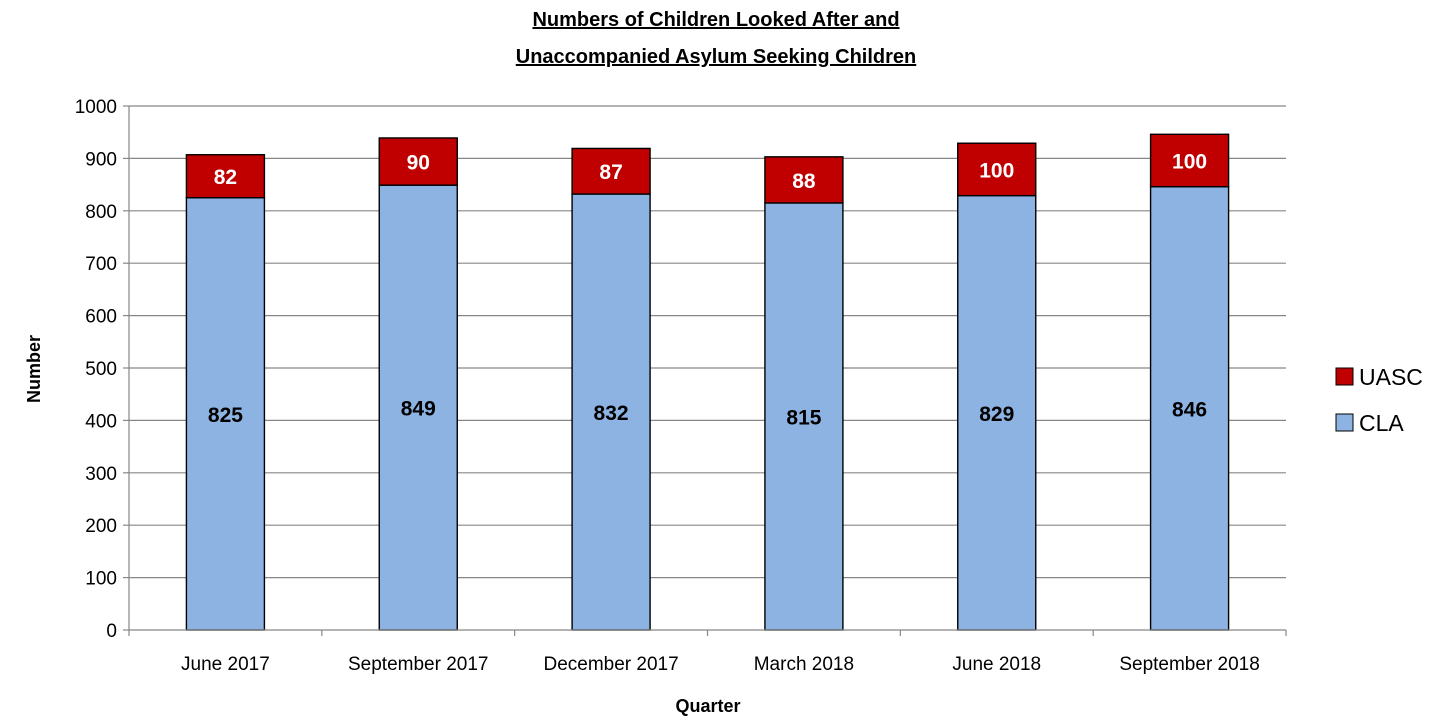 This screenshot has width=1450, height=721. What do you see at coordinates (1344, 376) in the screenshot?
I see `legend-swatch-uasc` at bounding box center [1344, 376].